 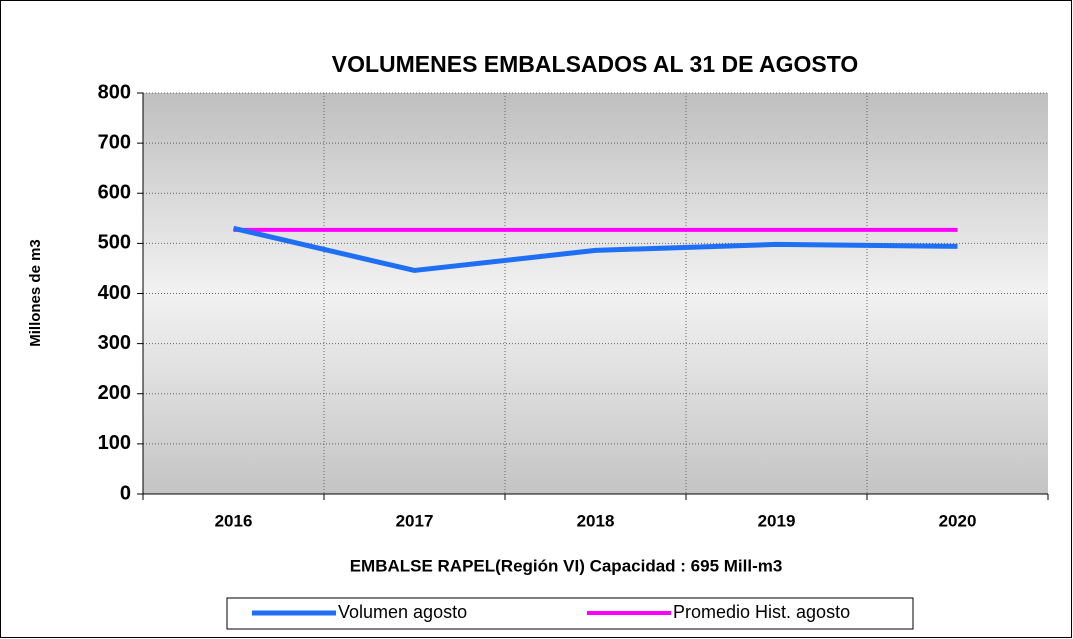 I want to click on y-tick-label: 200, so click(x=114, y=393).